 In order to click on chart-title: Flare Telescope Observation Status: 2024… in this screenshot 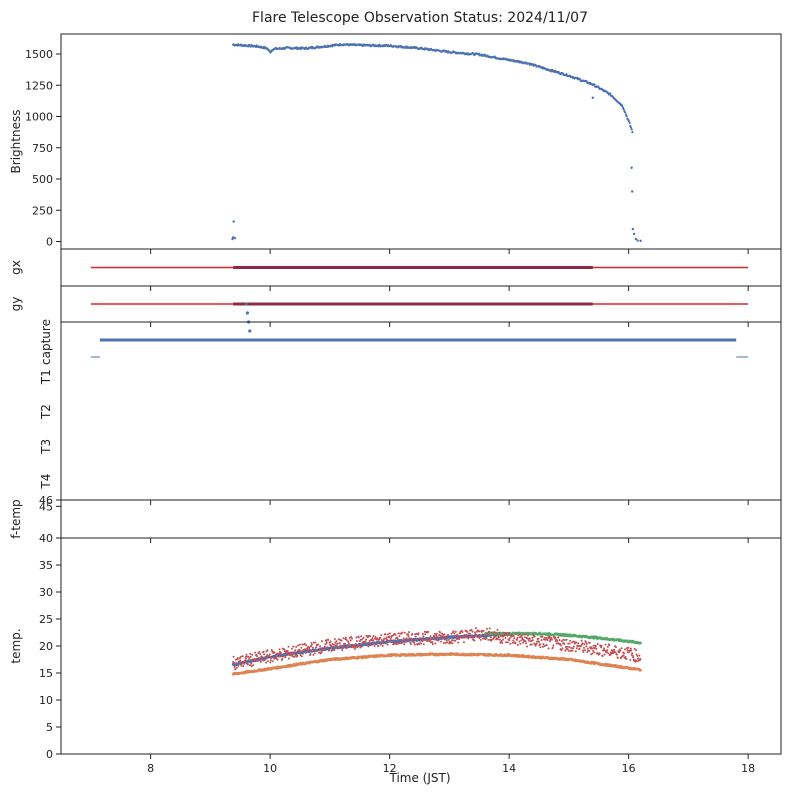, I will do `click(420, 18)`.